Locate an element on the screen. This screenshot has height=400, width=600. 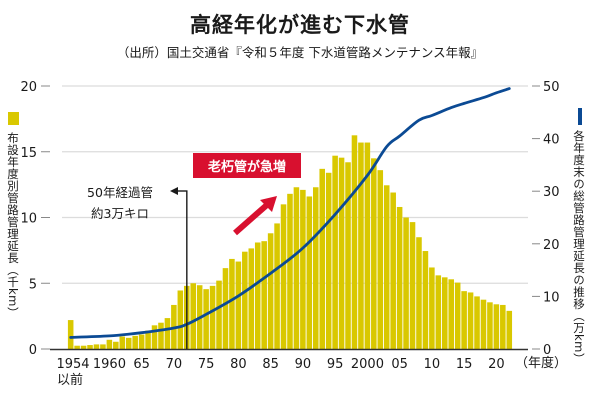
right-tick-label: 30 is located at coordinates (551, 192).